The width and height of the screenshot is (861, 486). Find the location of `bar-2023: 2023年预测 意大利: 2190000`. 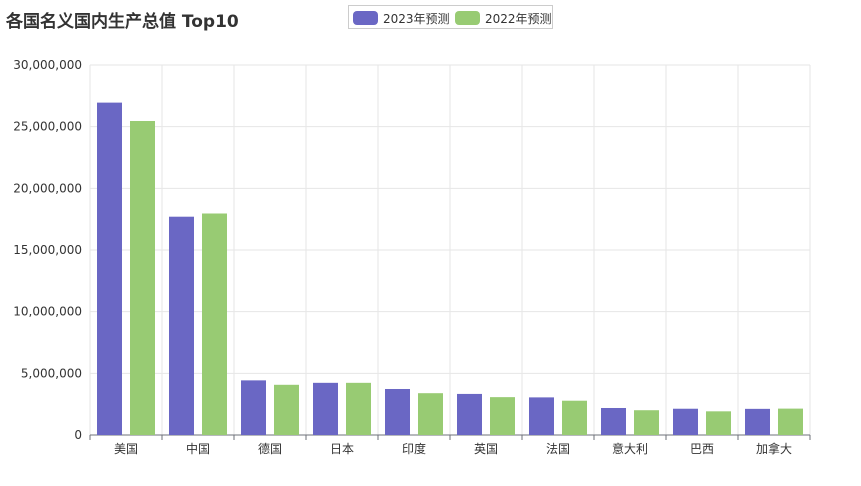

bar-2023: 2023年预测 意大利: 2190000 is located at coordinates (613, 421).